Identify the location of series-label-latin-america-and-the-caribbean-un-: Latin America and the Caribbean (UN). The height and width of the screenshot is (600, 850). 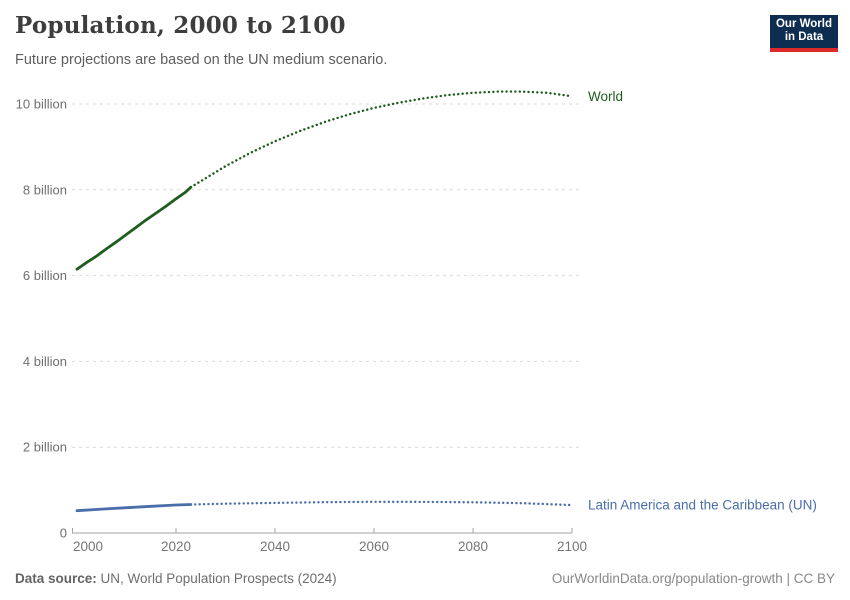
(702, 505).